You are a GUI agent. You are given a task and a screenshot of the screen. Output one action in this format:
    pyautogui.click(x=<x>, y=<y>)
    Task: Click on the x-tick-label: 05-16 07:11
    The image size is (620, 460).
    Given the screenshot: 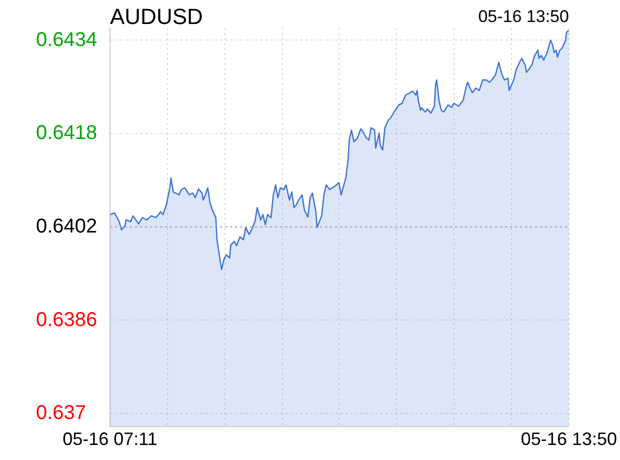 What is the action you would take?
    pyautogui.click(x=110, y=439)
    